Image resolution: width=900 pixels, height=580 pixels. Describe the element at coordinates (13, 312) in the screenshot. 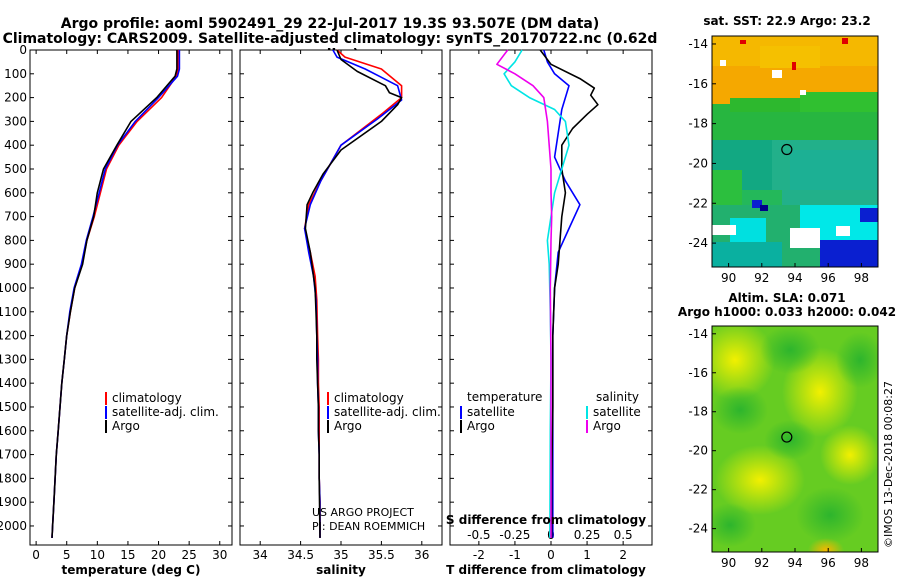

I see `y-tick-label: 1100` at that location.